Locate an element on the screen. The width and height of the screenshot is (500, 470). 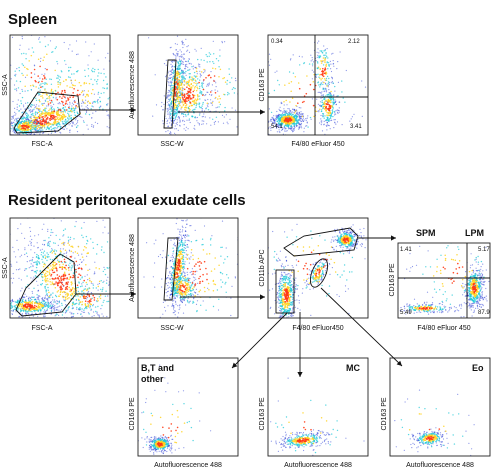
quadrant-ur-value: 5.17 is located at coordinates (484, 250).